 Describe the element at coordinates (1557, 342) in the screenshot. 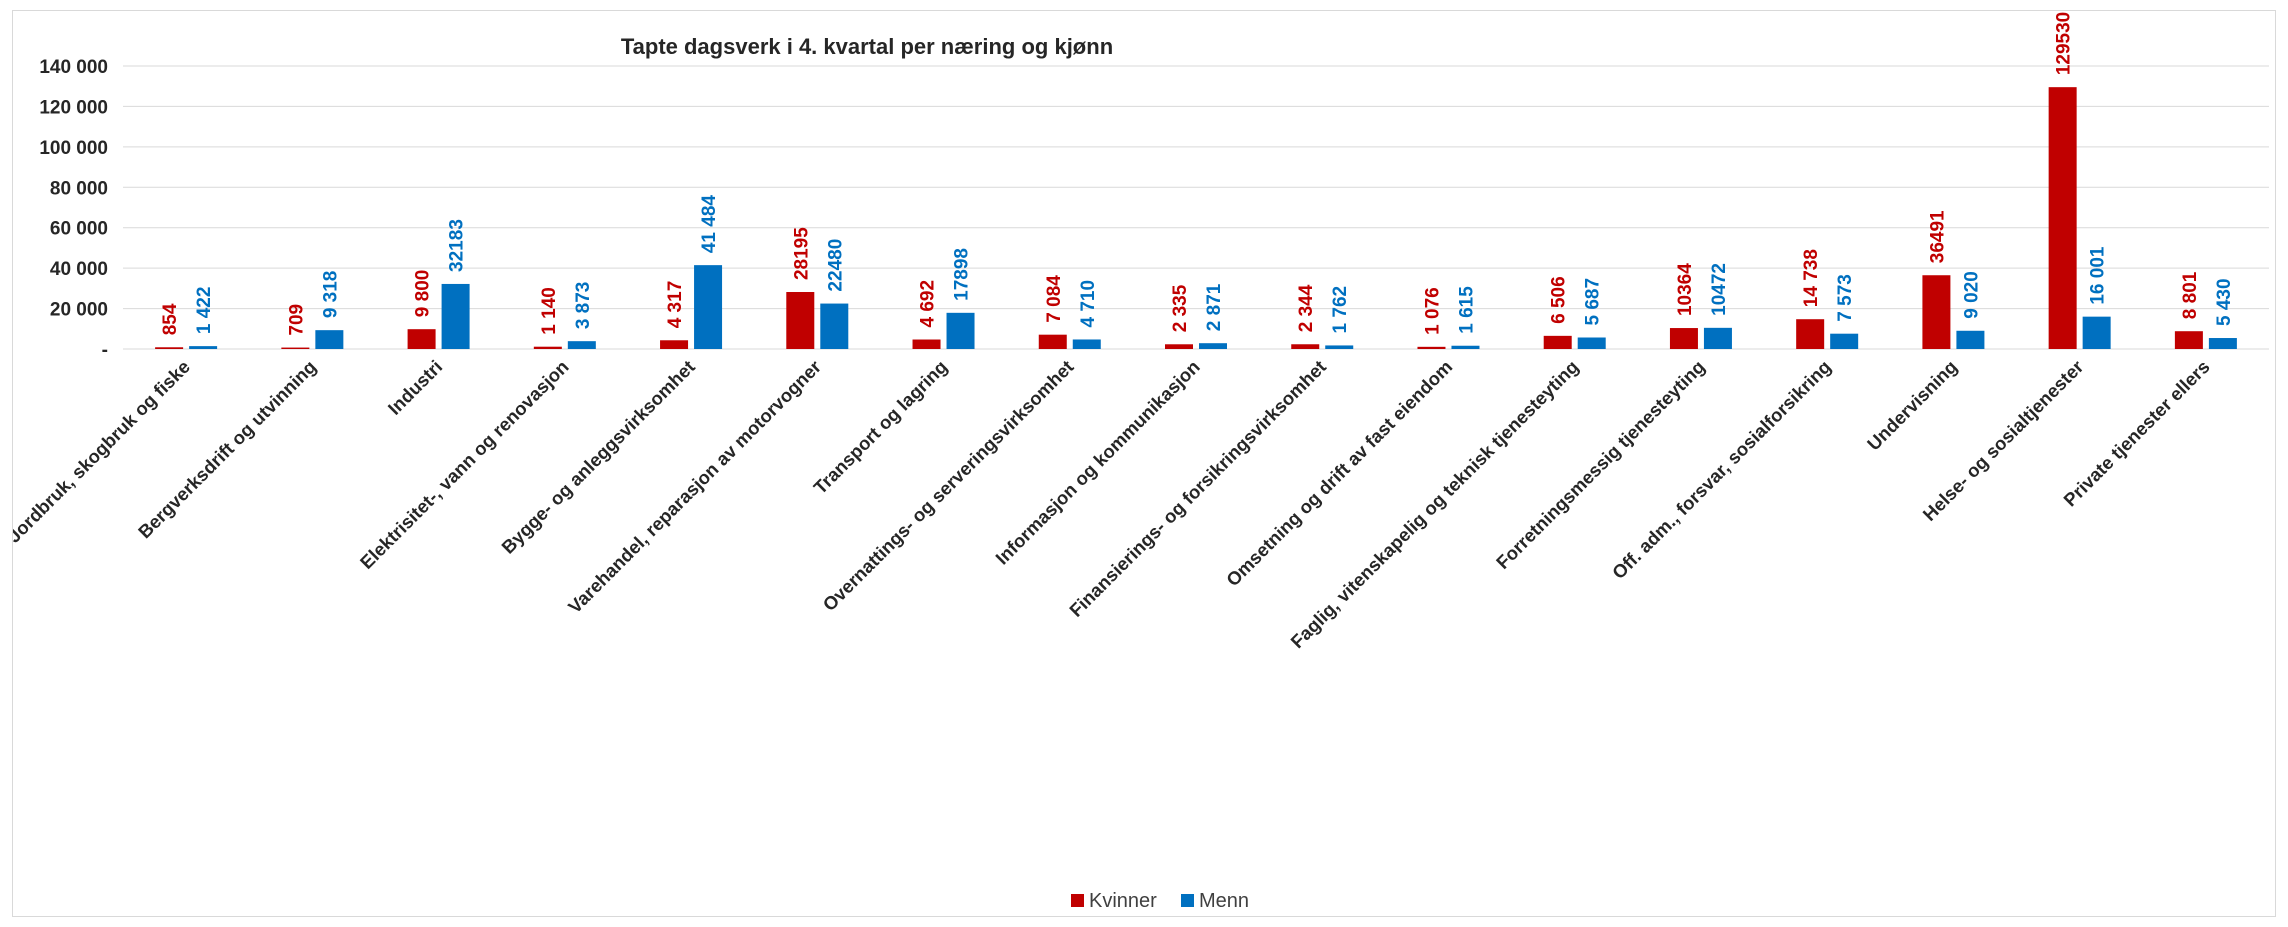

I see `bar-kvinner-faglig-vitenskapelig-og-teknisk-tjenesteyting` at that location.